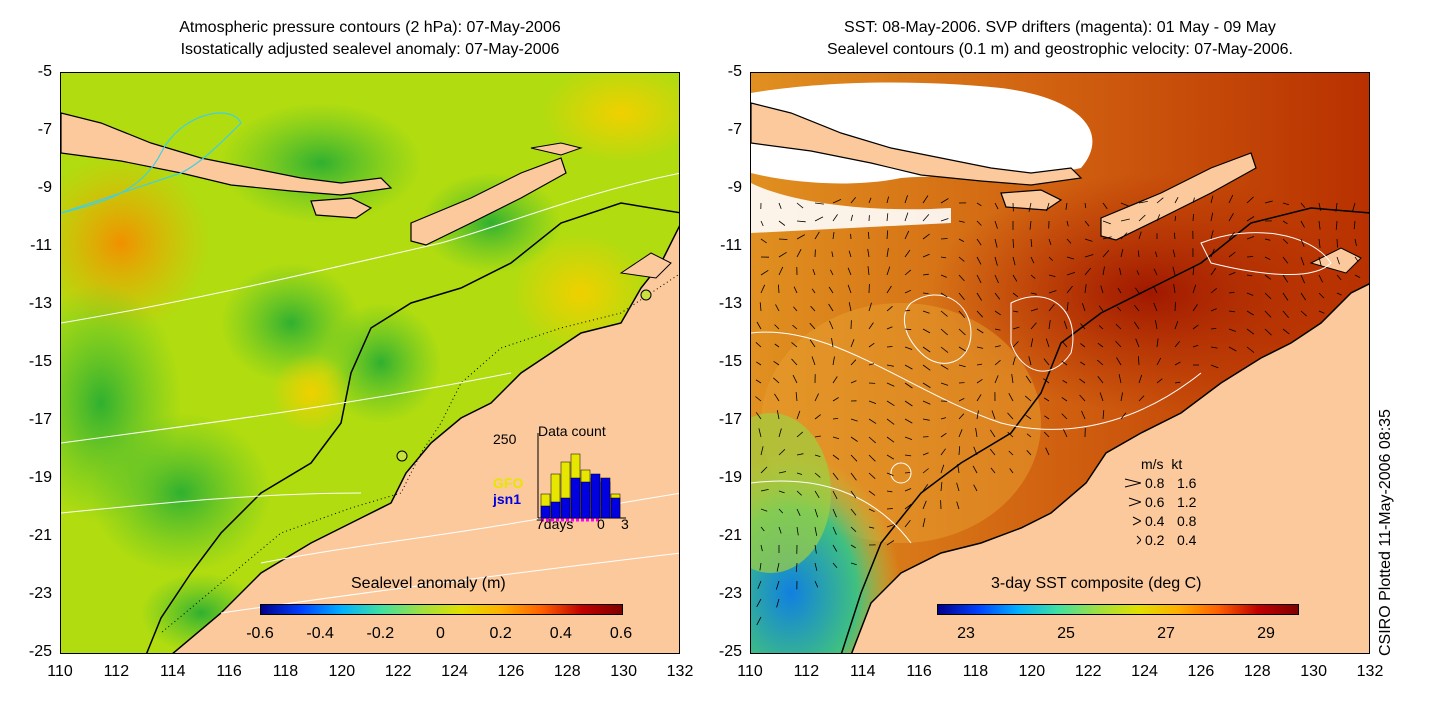 This screenshot has height=720, width=1440. I want to click on data-count-chart, so click(581, 477).